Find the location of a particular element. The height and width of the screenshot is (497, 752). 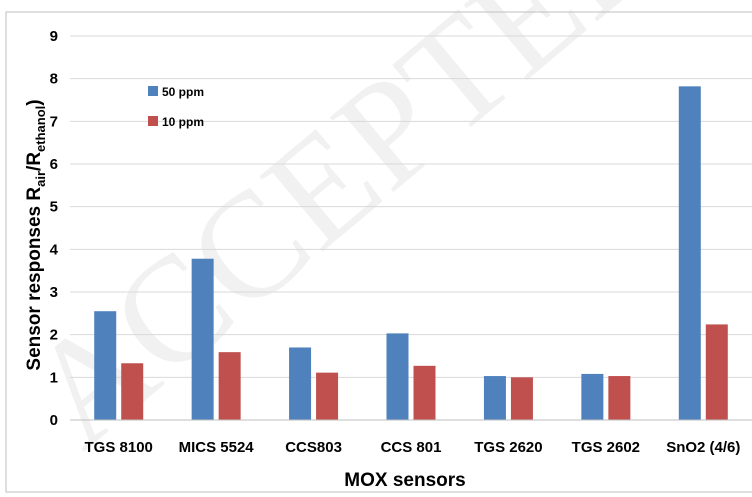

y-axis-title: Sensor responses Rair/Rethanol) is located at coordinates (36, 234).